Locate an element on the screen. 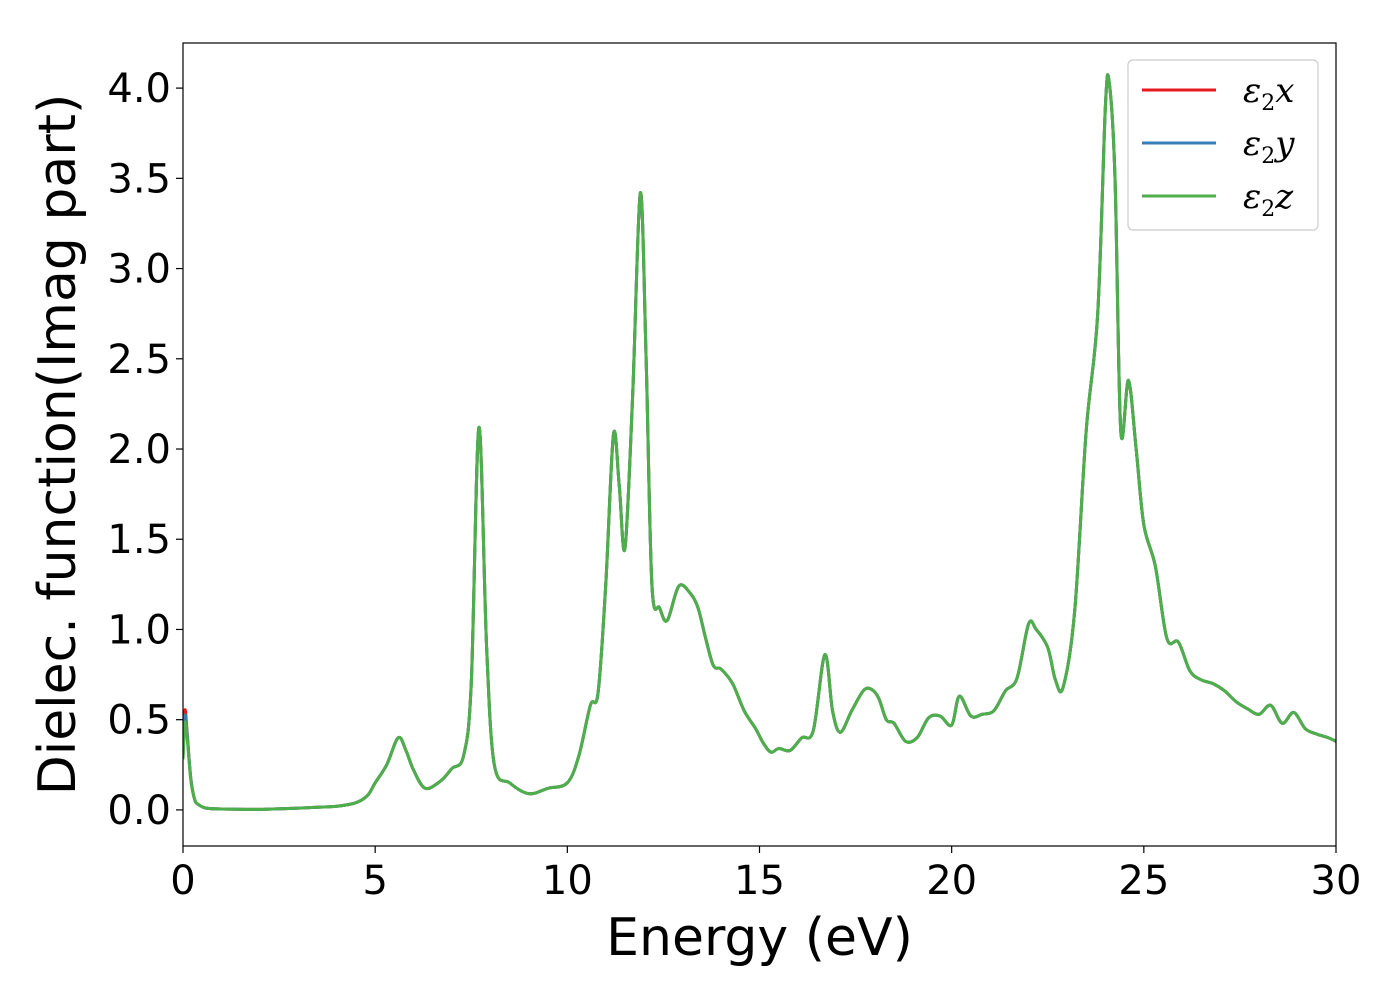  x-tick-label: 10 is located at coordinates (567, 881).